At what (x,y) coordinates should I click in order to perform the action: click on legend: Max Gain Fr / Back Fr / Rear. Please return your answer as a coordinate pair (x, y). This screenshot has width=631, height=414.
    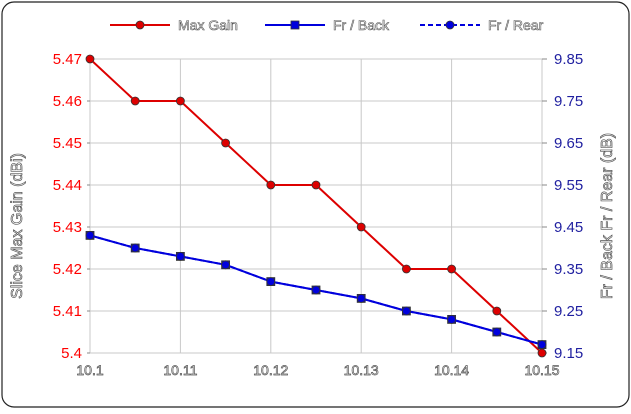
    Looking at the image, I should click on (327, 25).